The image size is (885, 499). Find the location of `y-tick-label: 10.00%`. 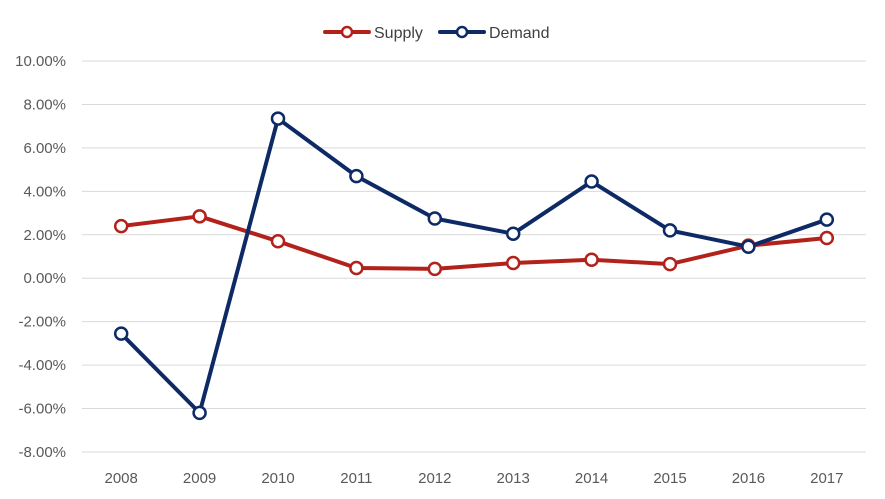

y-tick-label: 10.00% is located at coordinates (40, 61).